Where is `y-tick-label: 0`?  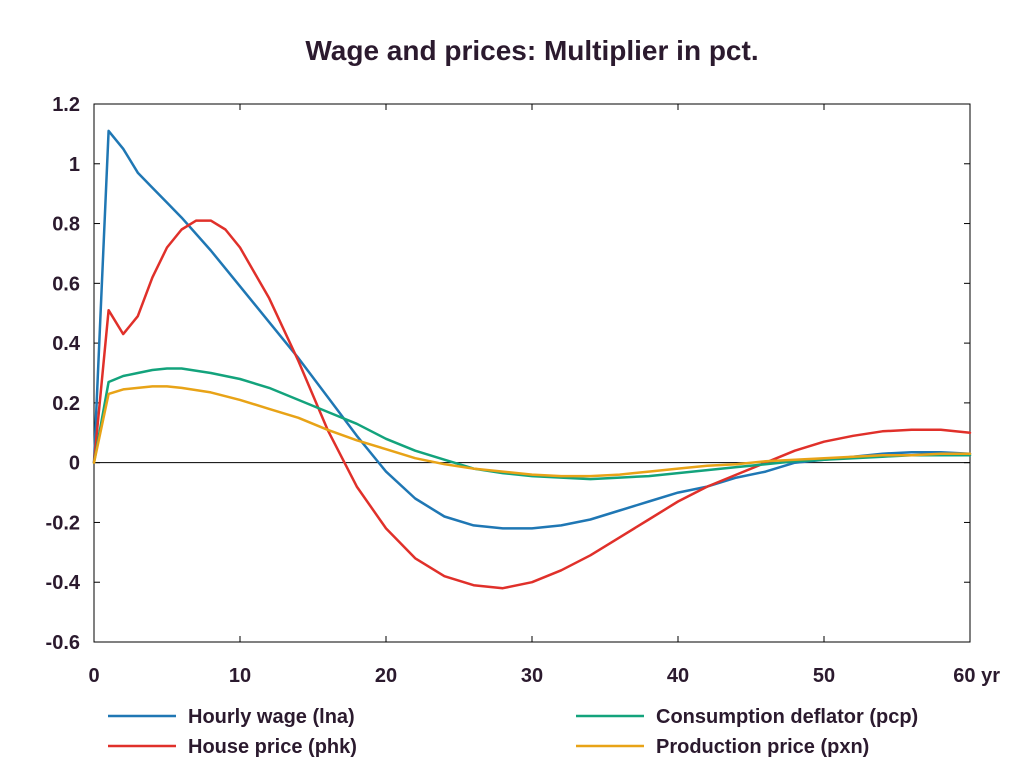 y-tick-label: 0 is located at coordinates (74, 464).